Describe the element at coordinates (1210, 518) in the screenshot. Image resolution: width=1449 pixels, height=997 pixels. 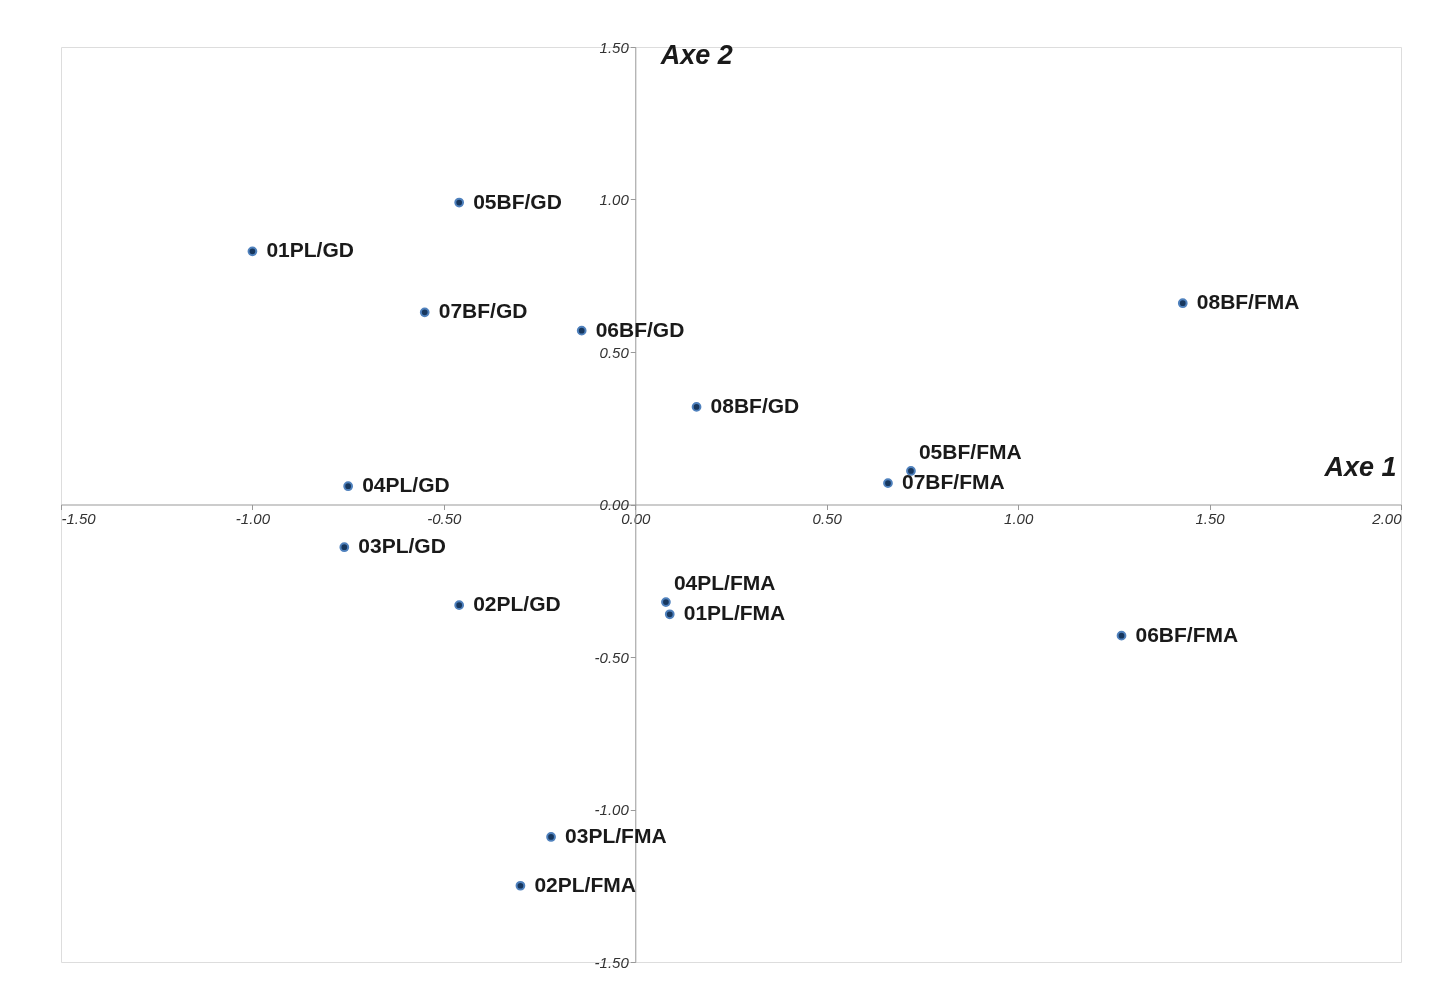
I see `x-tick-label: 1.50` at that location.